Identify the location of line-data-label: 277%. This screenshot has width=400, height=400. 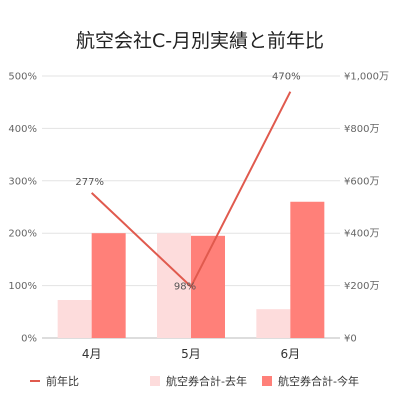
(89, 182).